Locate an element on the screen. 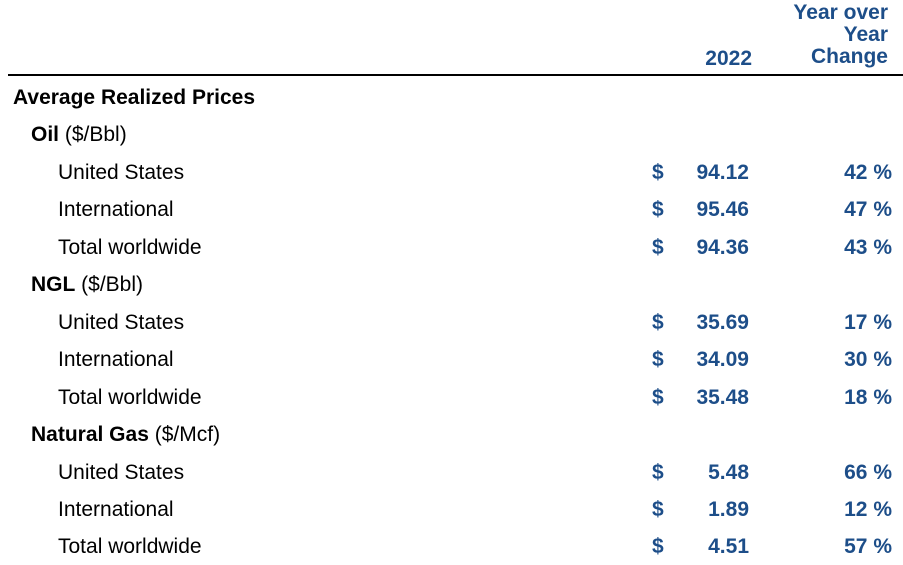 The image size is (903, 565). column-header-yoy-line-3: Change is located at coordinates (849, 56).